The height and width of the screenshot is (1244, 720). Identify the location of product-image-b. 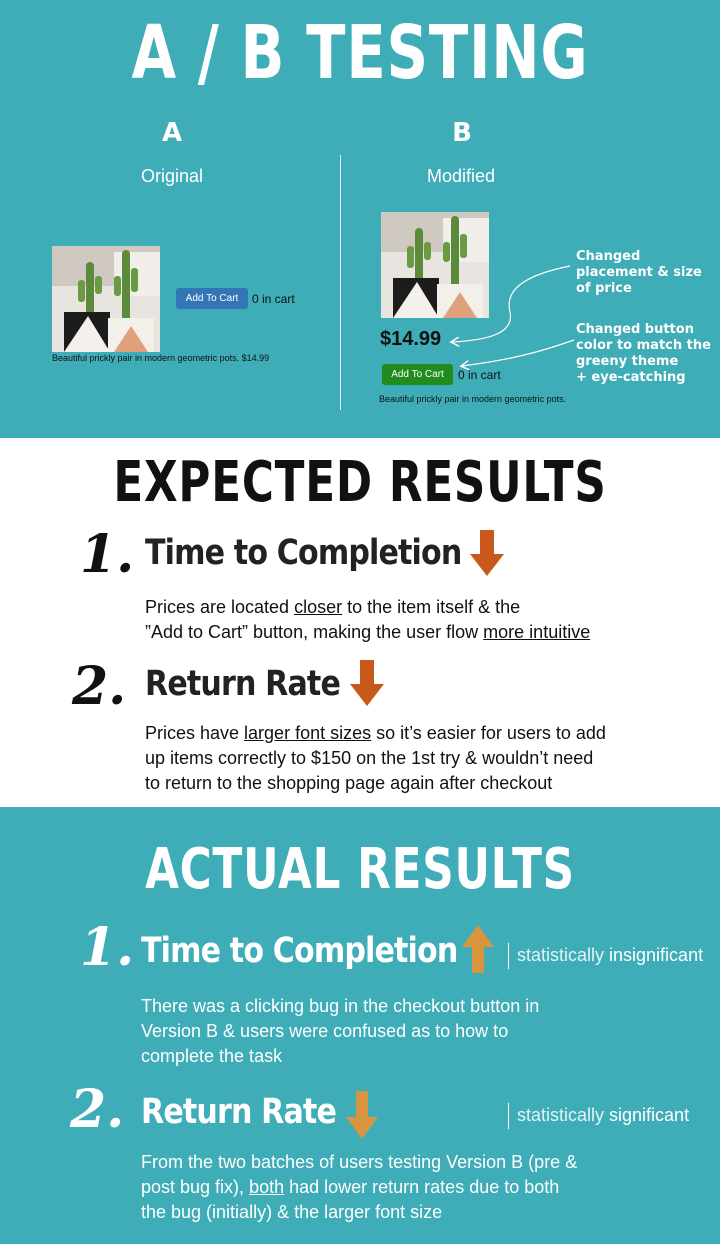
(435, 265).